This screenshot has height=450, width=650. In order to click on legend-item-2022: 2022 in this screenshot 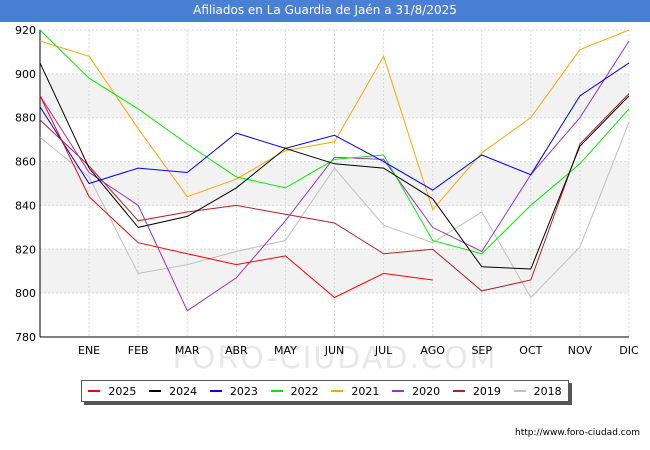, I will do `click(294, 391)`.